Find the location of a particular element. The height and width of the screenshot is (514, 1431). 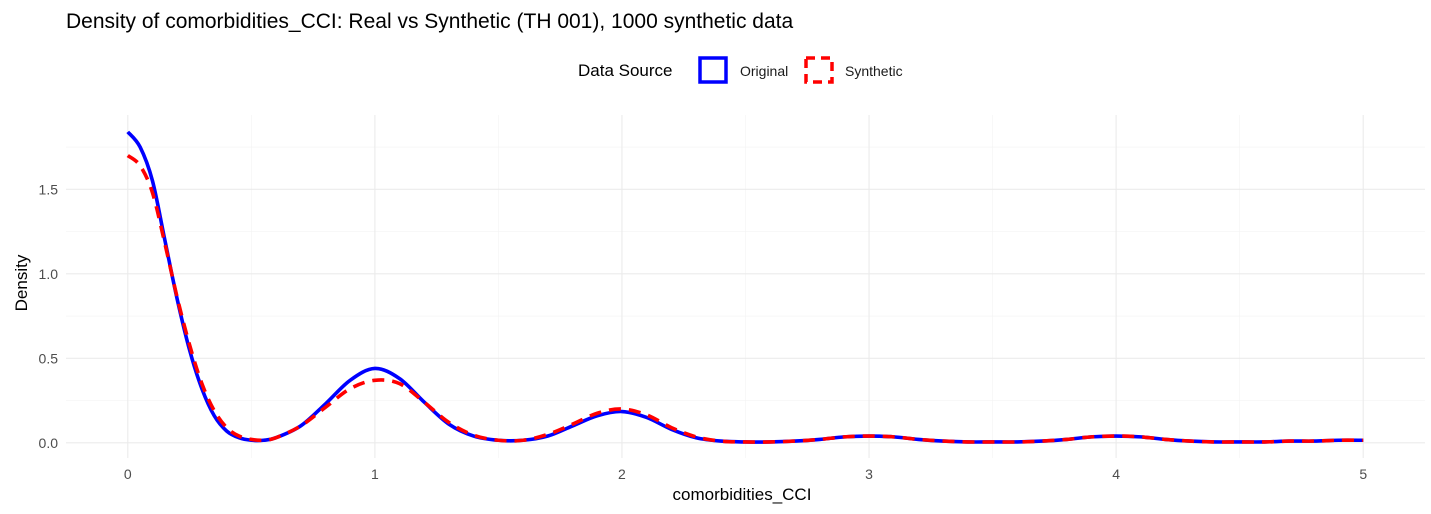

x-tick-label: 2 is located at coordinates (622, 474).